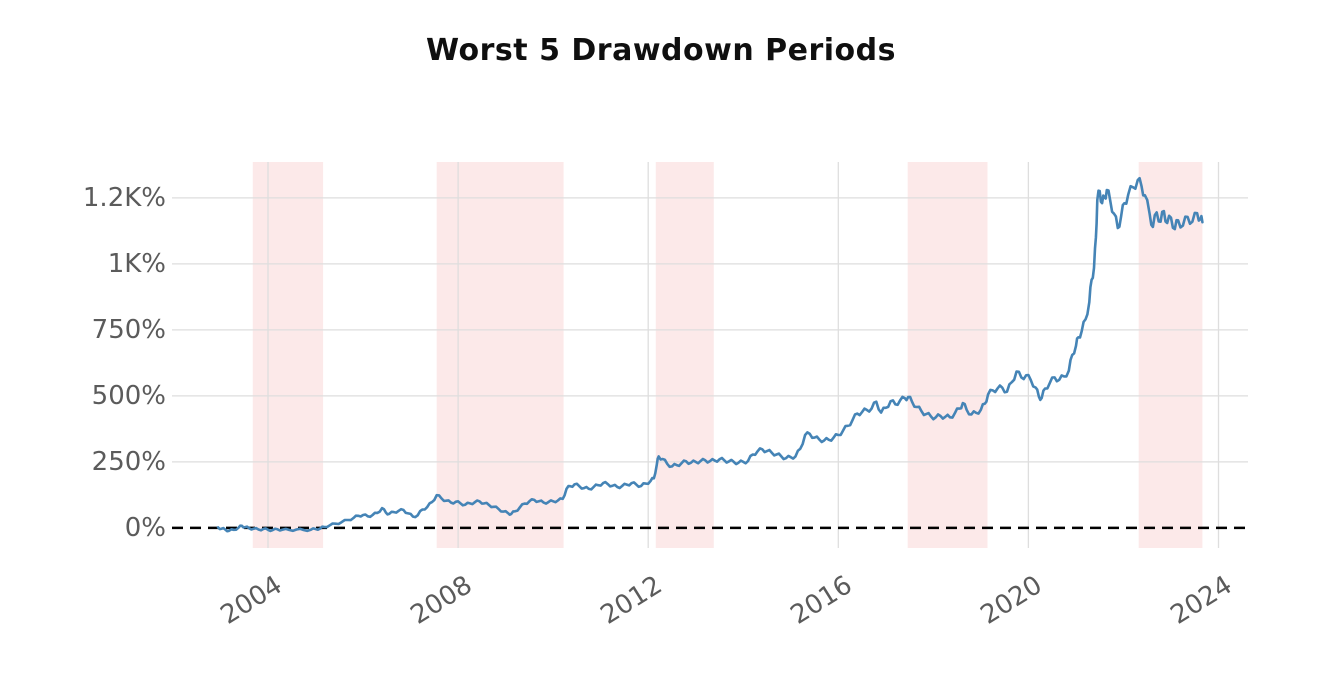 The image size is (1322, 676). Describe the element at coordinates (128, 461) in the screenshot. I see `y-tick-label: 250%` at that location.